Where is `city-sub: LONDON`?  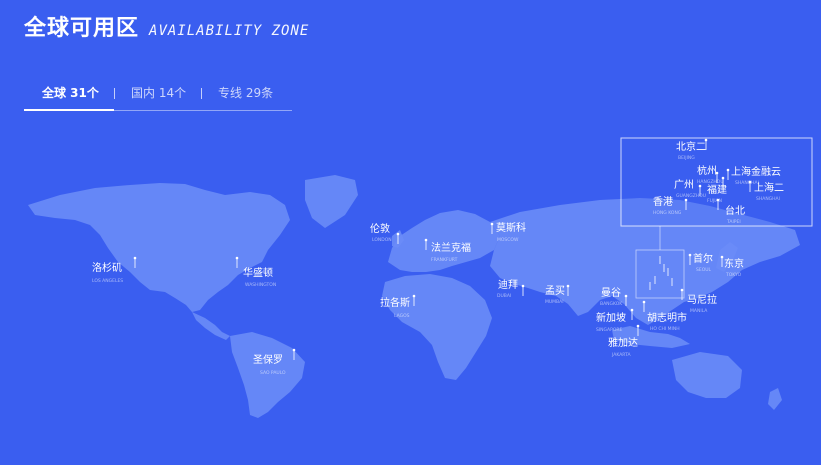 city-sub: LONDON is located at coordinates (382, 240).